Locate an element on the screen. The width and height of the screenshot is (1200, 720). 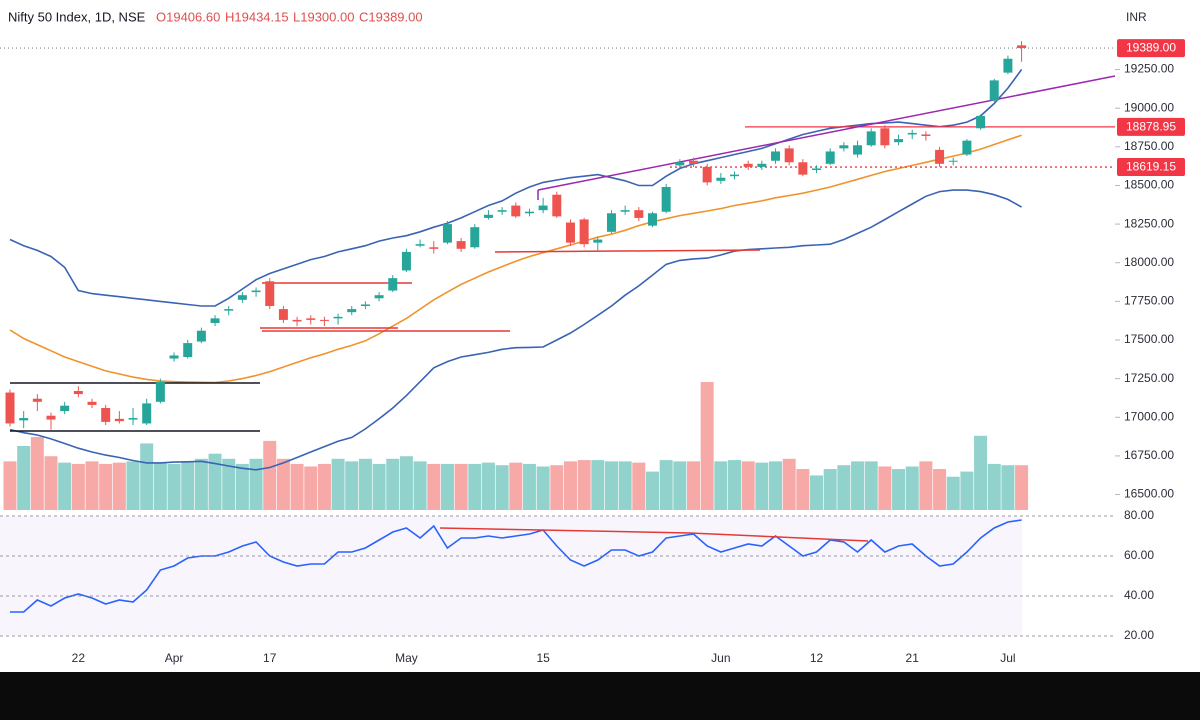
bottom-bar is located at coordinates (600, 696).